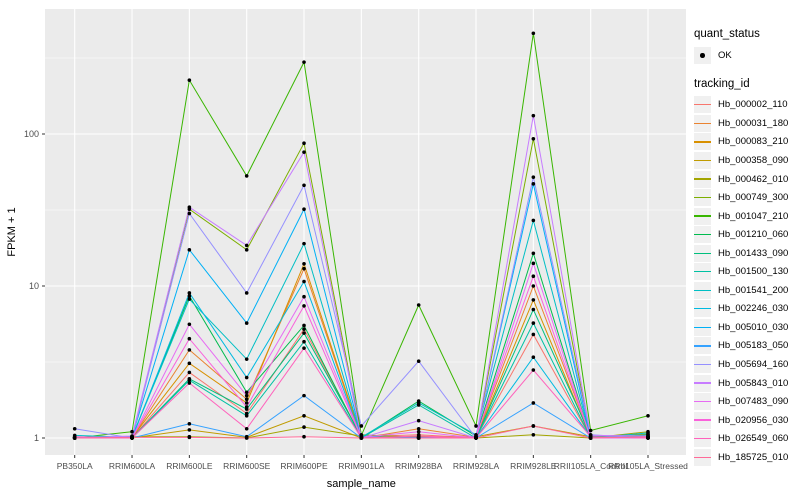  What do you see at coordinates (753, 123) in the screenshot?
I see `legend-entry-label: Hb_000031_180` at bounding box center [753, 123].